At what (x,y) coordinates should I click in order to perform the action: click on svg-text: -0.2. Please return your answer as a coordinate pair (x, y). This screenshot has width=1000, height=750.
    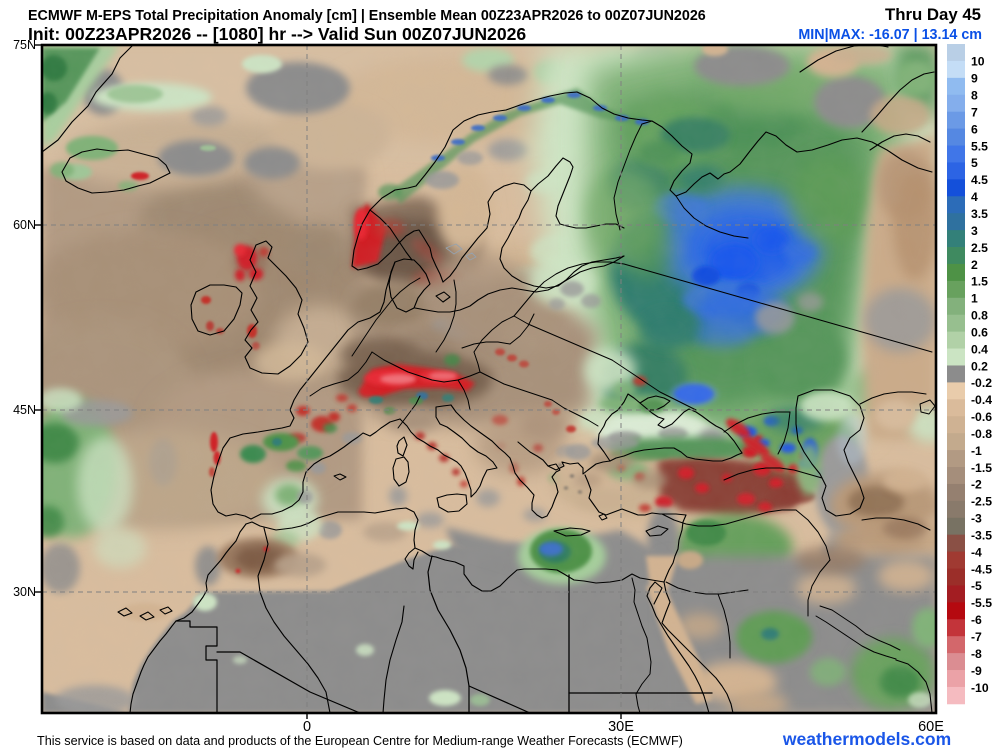
    Looking at the image, I should click on (981, 383).